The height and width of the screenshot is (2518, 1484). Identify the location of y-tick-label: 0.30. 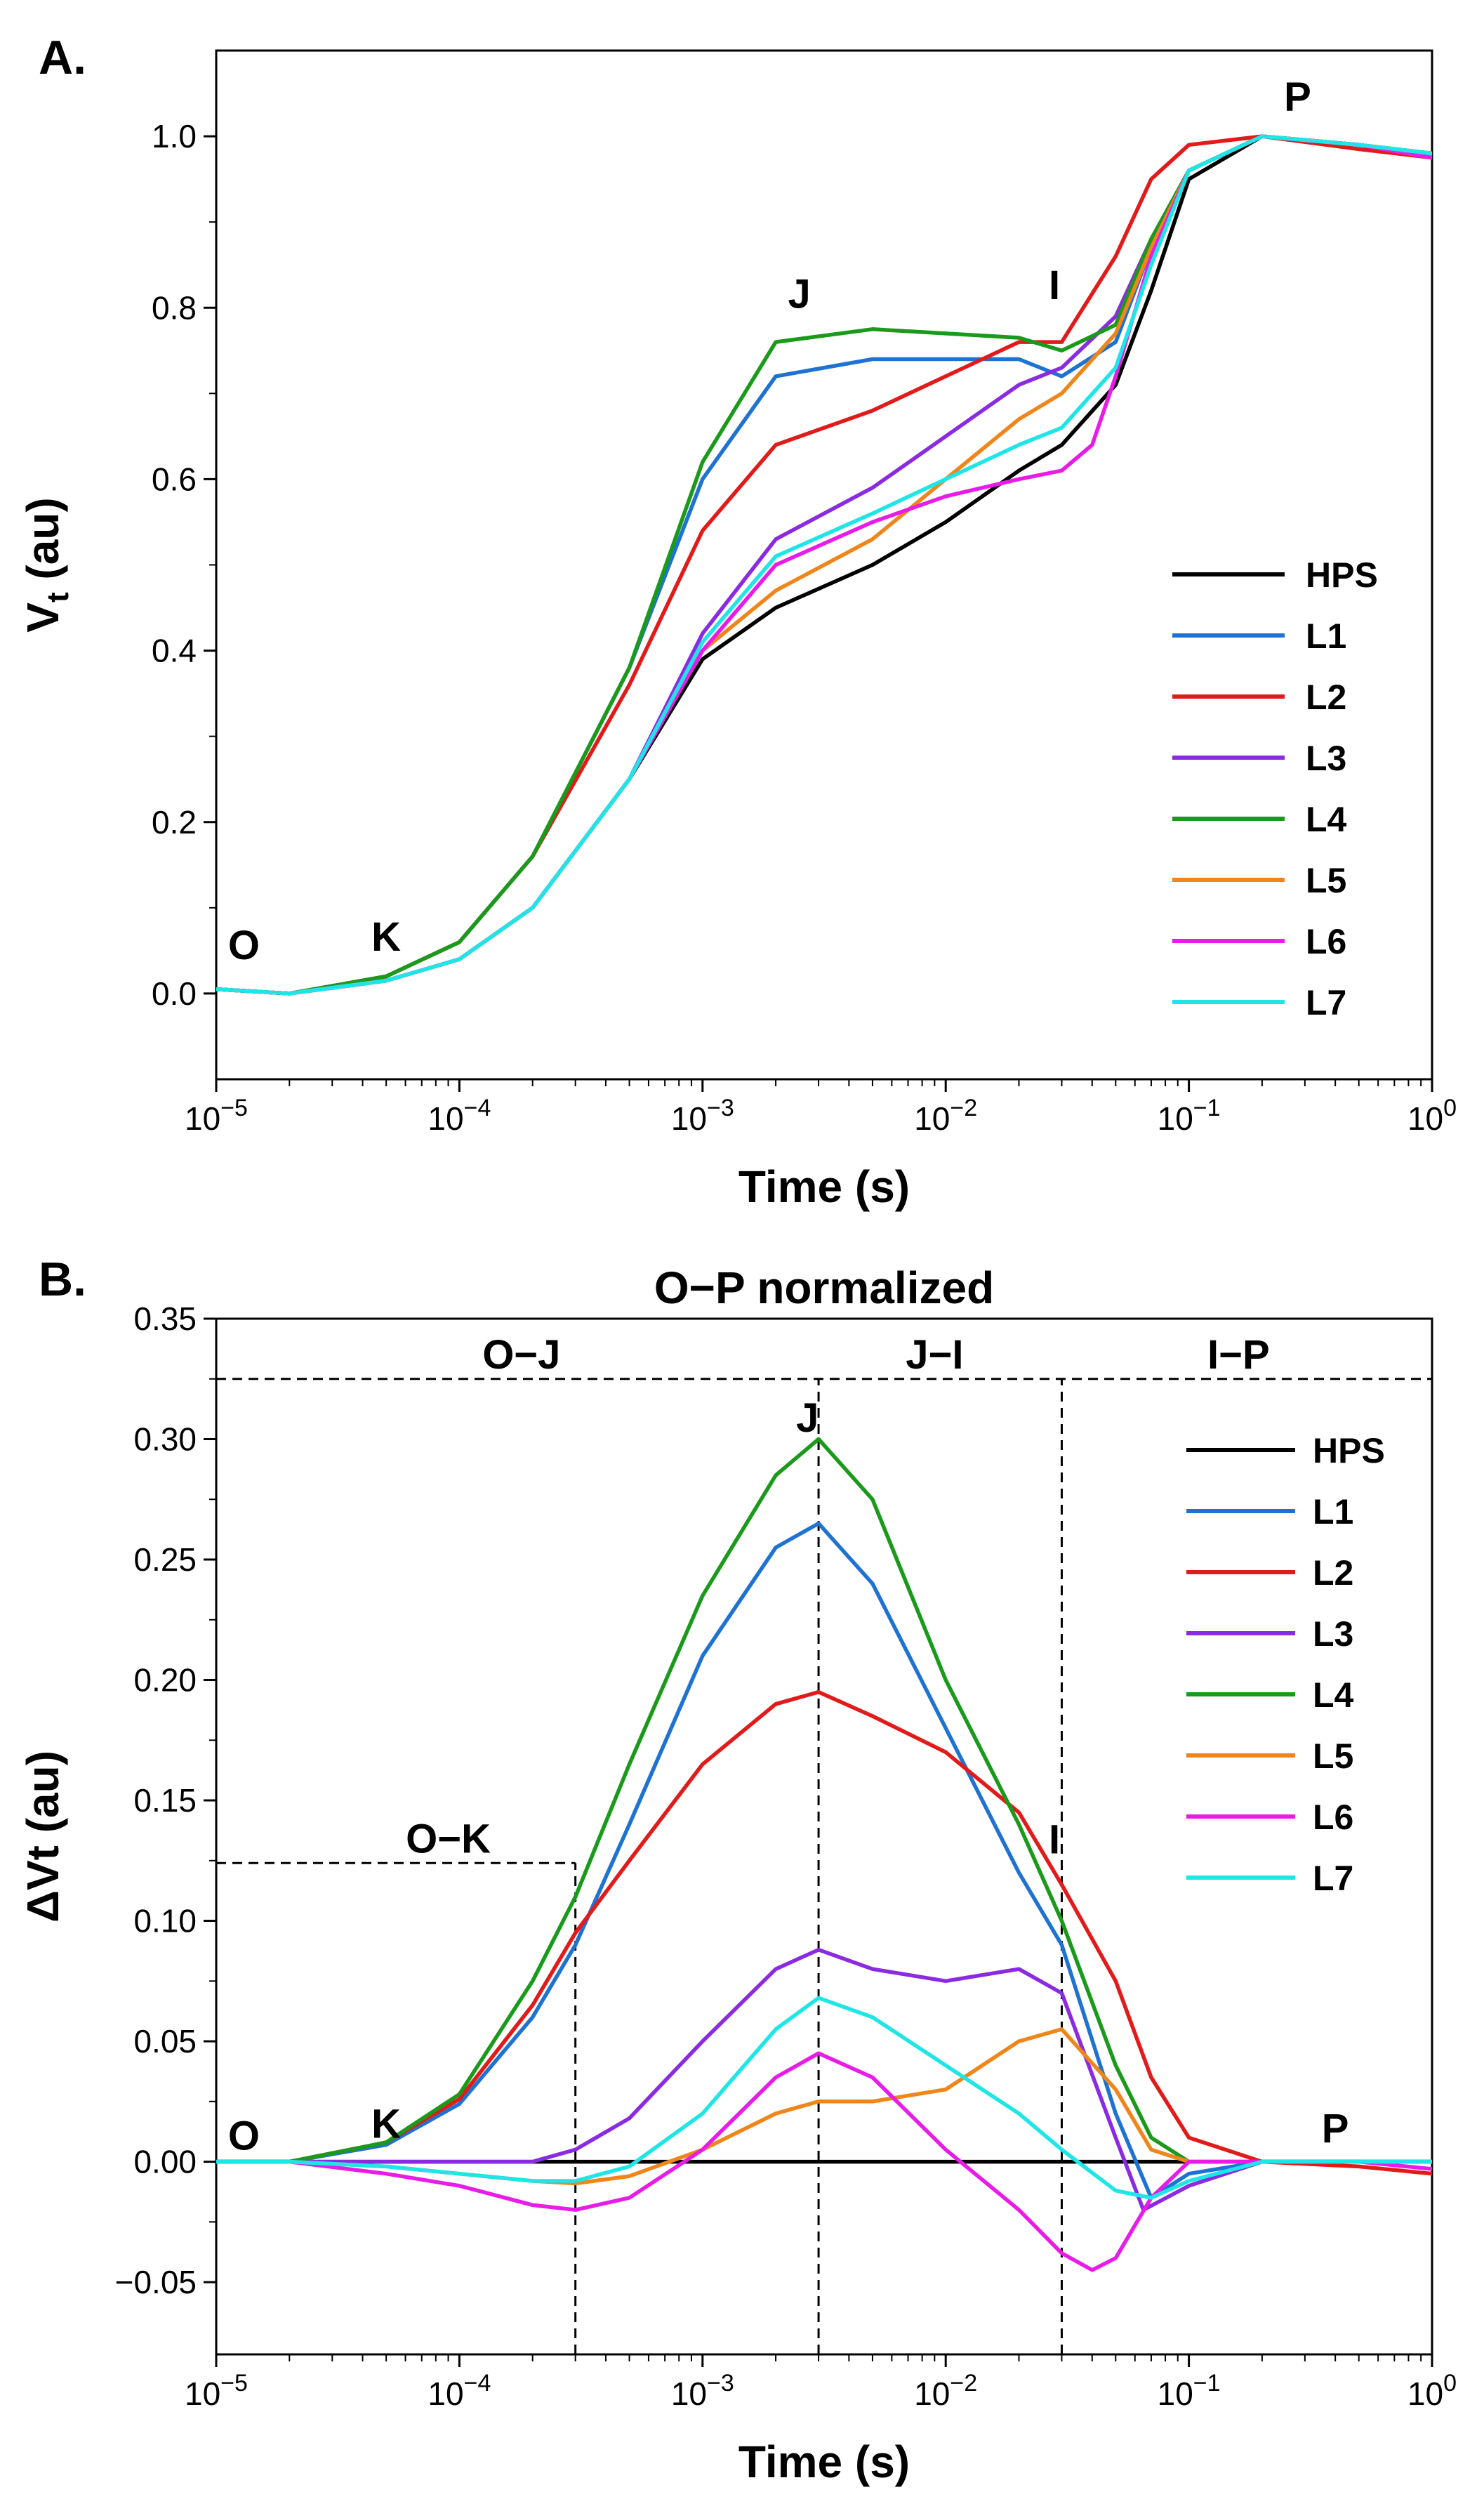
(165, 1439).